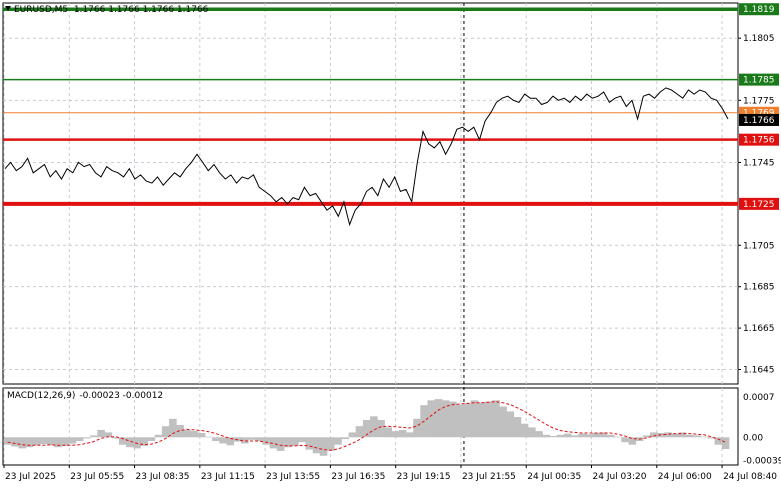 This screenshot has height=493, width=781. I want to click on y-tick-label: 1.1665, so click(759, 329).